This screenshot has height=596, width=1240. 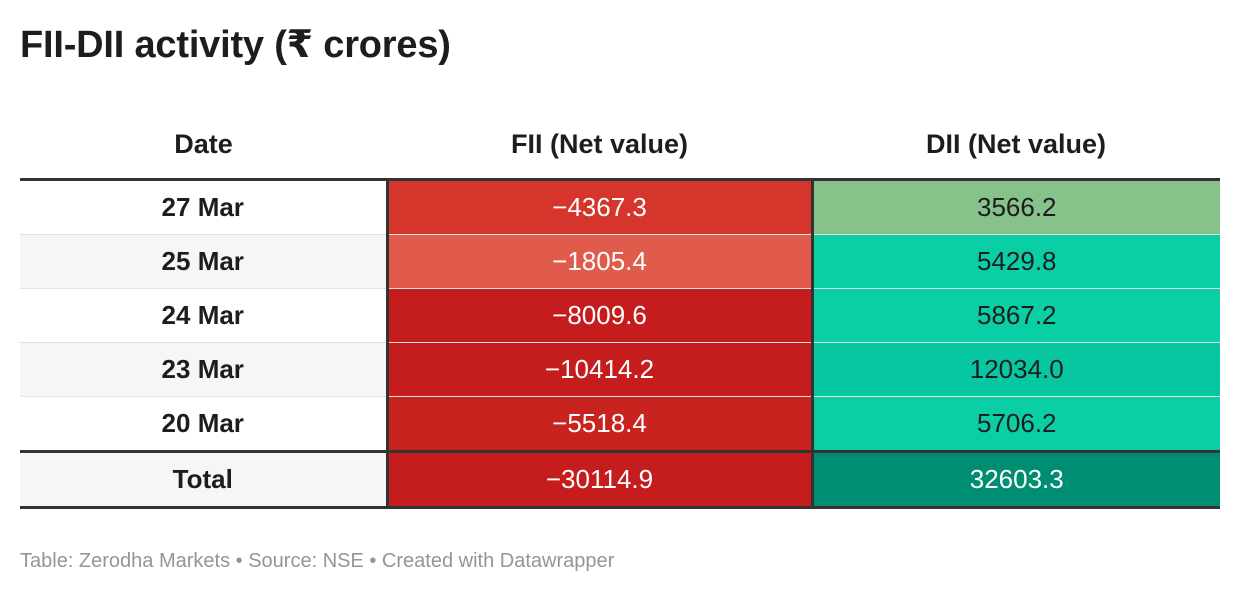 What do you see at coordinates (599, 369) in the screenshot?
I see `fii-cell: −10414.2` at bounding box center [599, 369].